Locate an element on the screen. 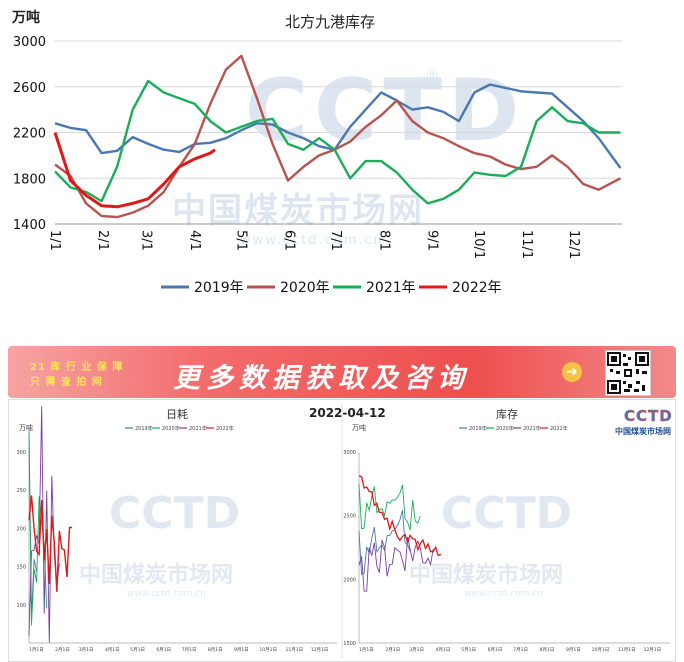 The height and width of the screenshot is (662, 684). y-tick-label: 200 is located at coordinates (21, 529).